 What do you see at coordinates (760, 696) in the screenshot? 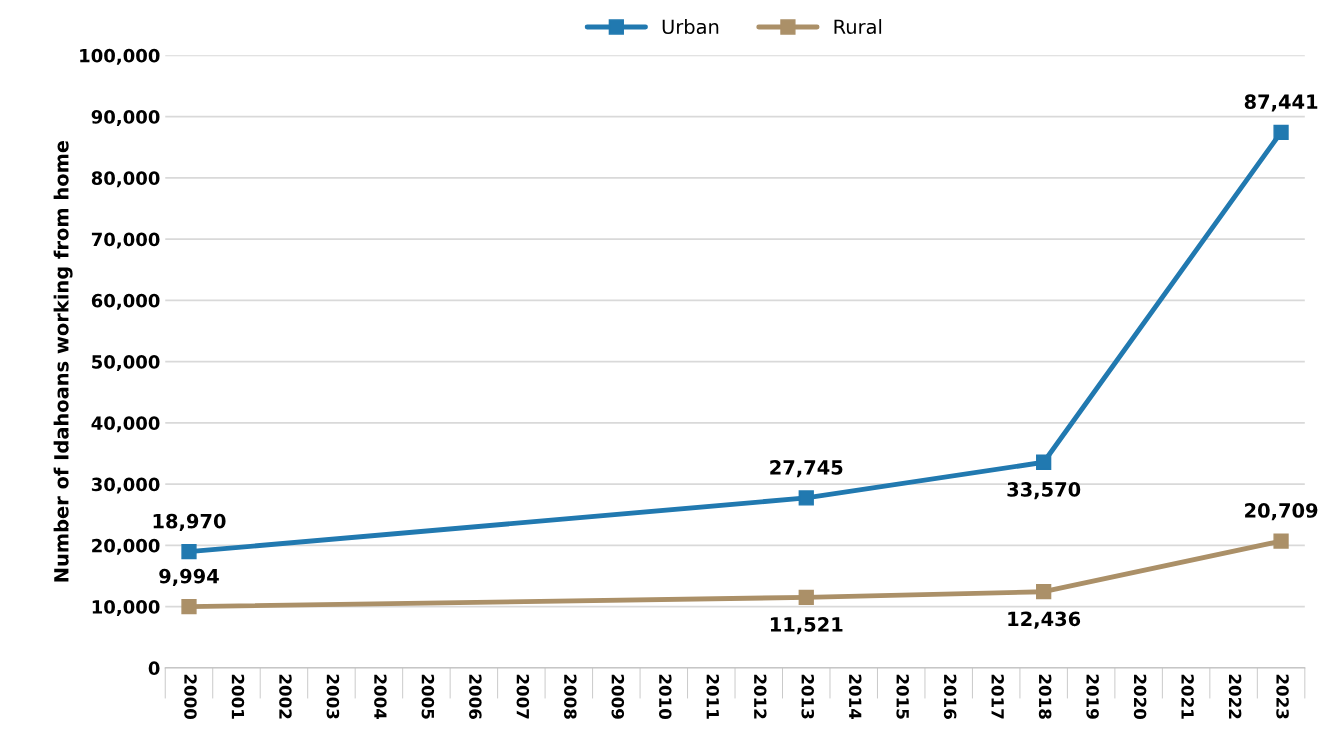
I see `x-tick-label: 2012` at bounding box center [760, 696].